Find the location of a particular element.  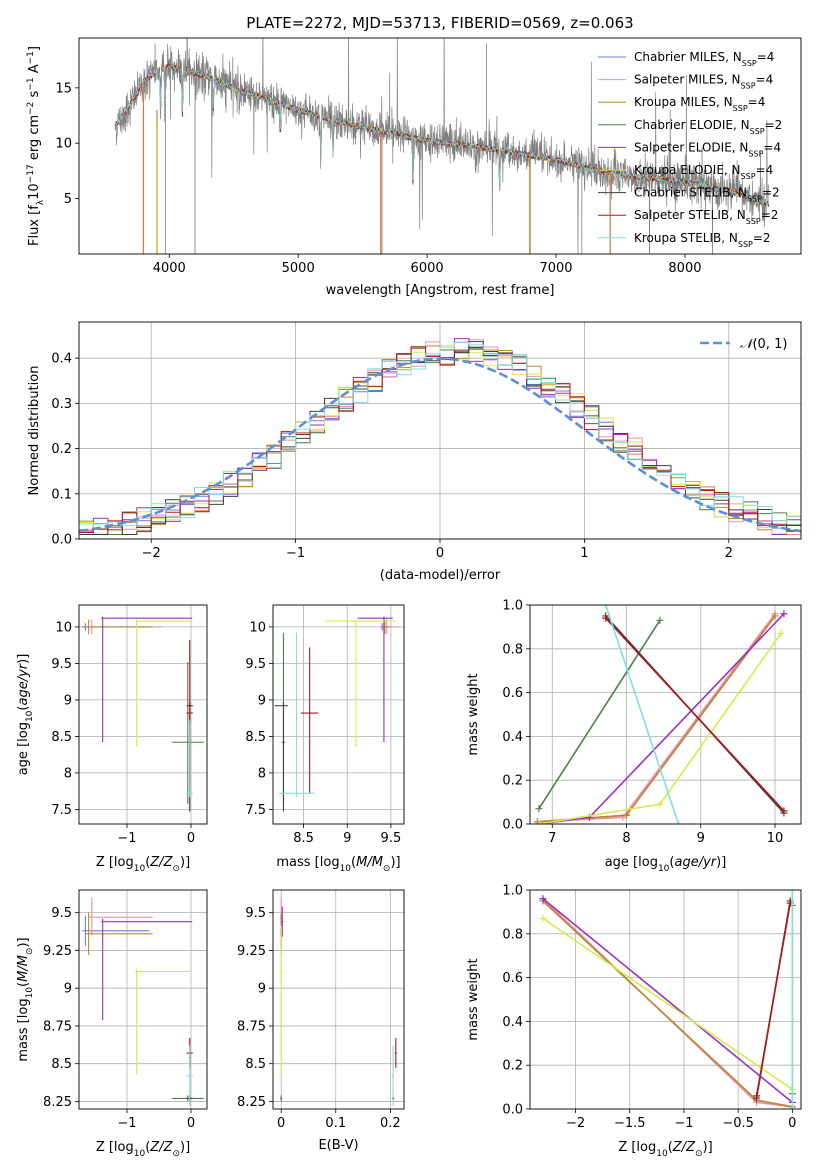

y-tick-label: 9.25 is located at coordinates (251, 951).